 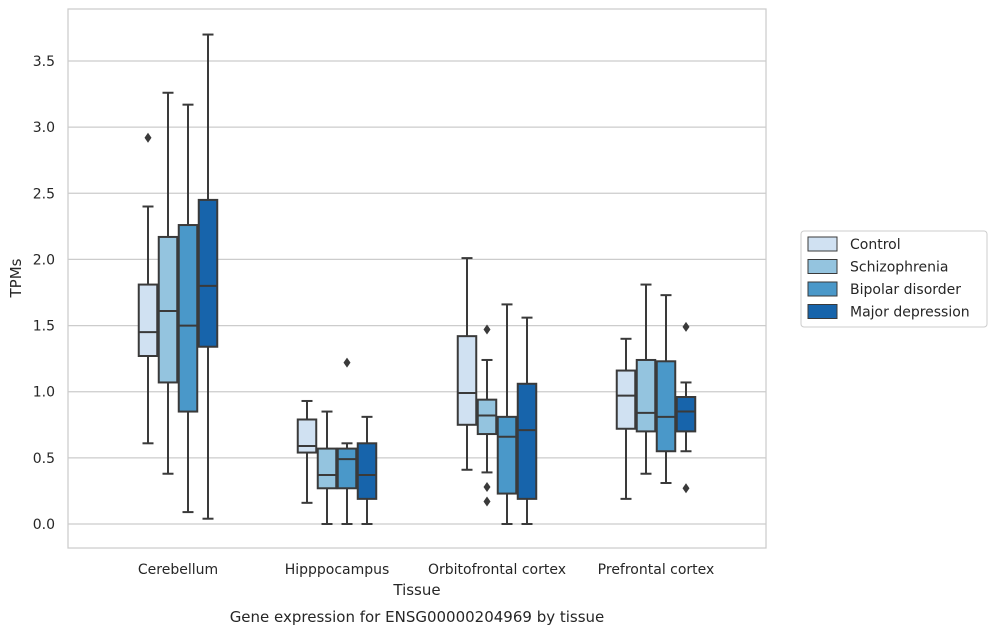 I want to click on x-tick-label: Cerebellum, so click(x=178, y=570).